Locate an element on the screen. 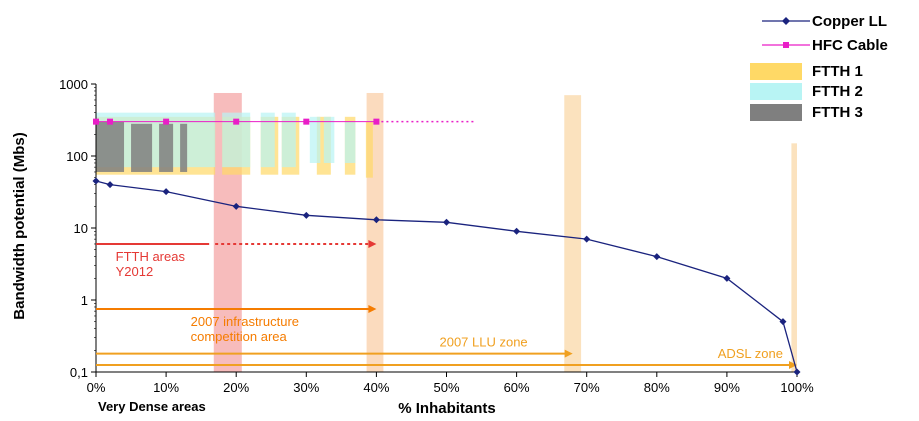  y-tick-label: 1 is located at coordinates (84, 300).